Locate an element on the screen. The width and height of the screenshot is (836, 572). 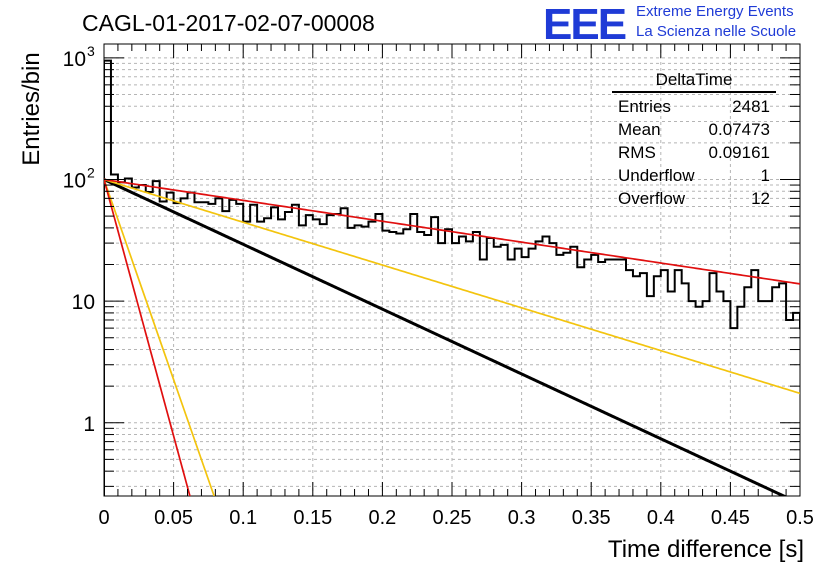
x-tick-label: 0.05 is located at coordinates (173, 518).